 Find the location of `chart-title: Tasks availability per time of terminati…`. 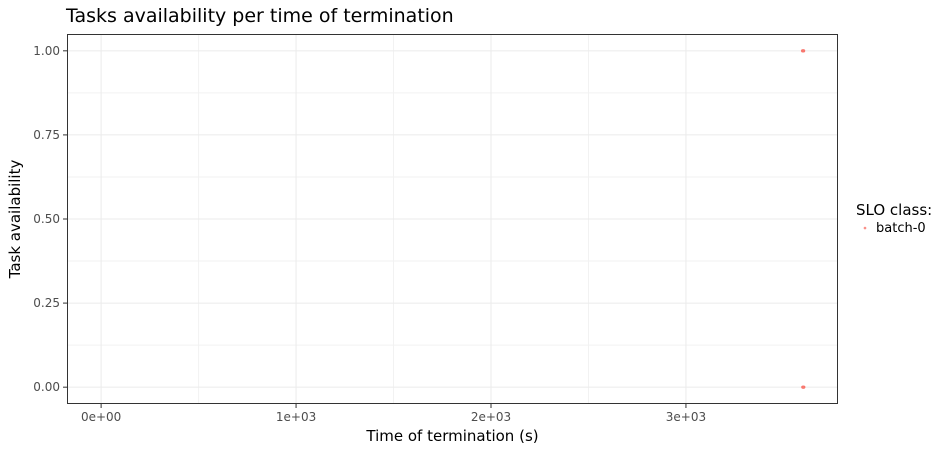

chart-title: Tasks availability per time of terminati… is located at coordinates (259, 16).